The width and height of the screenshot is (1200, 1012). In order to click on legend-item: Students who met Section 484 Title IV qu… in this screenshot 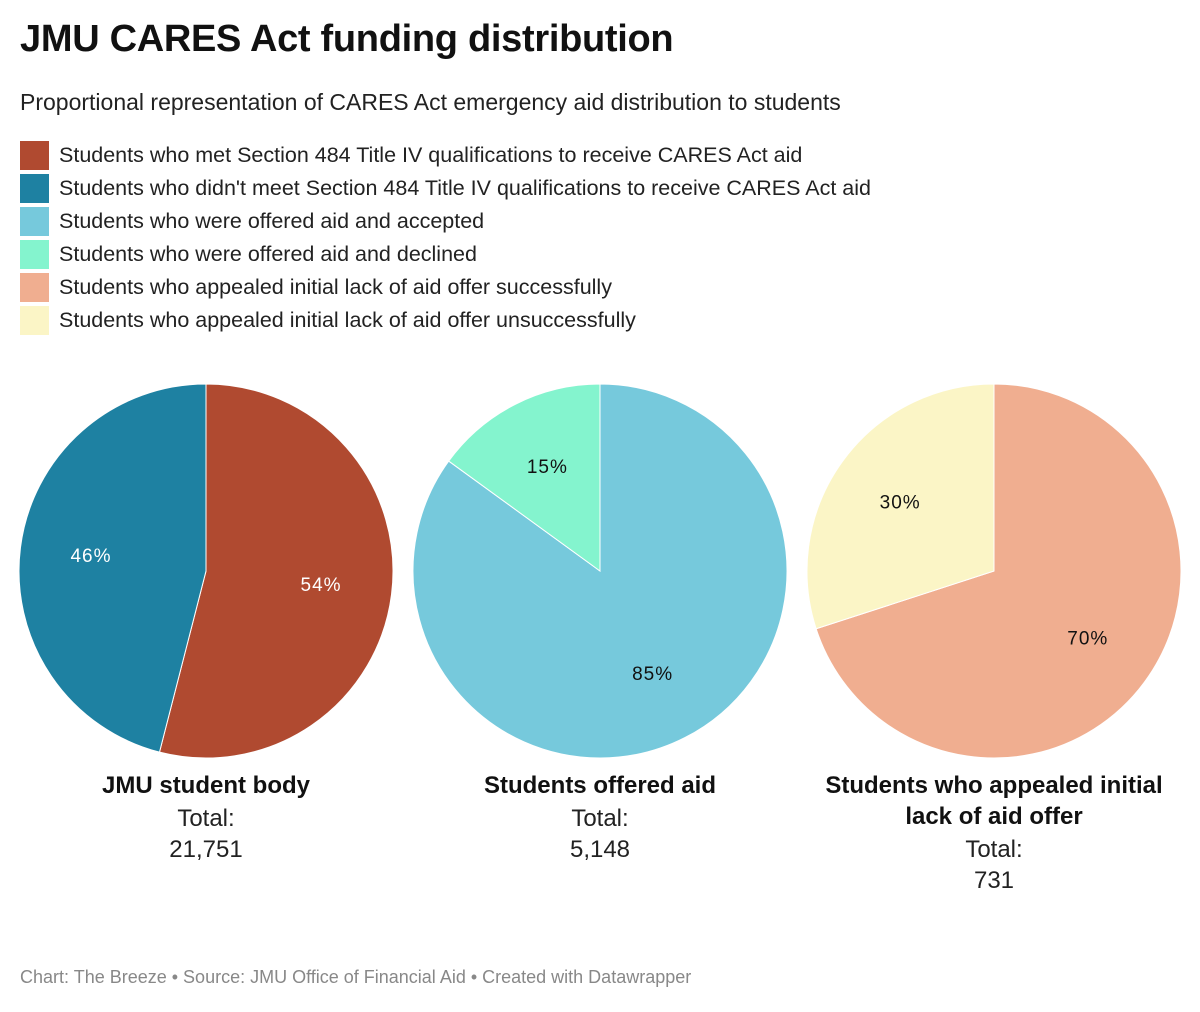, I will do `click(445, 155)`.